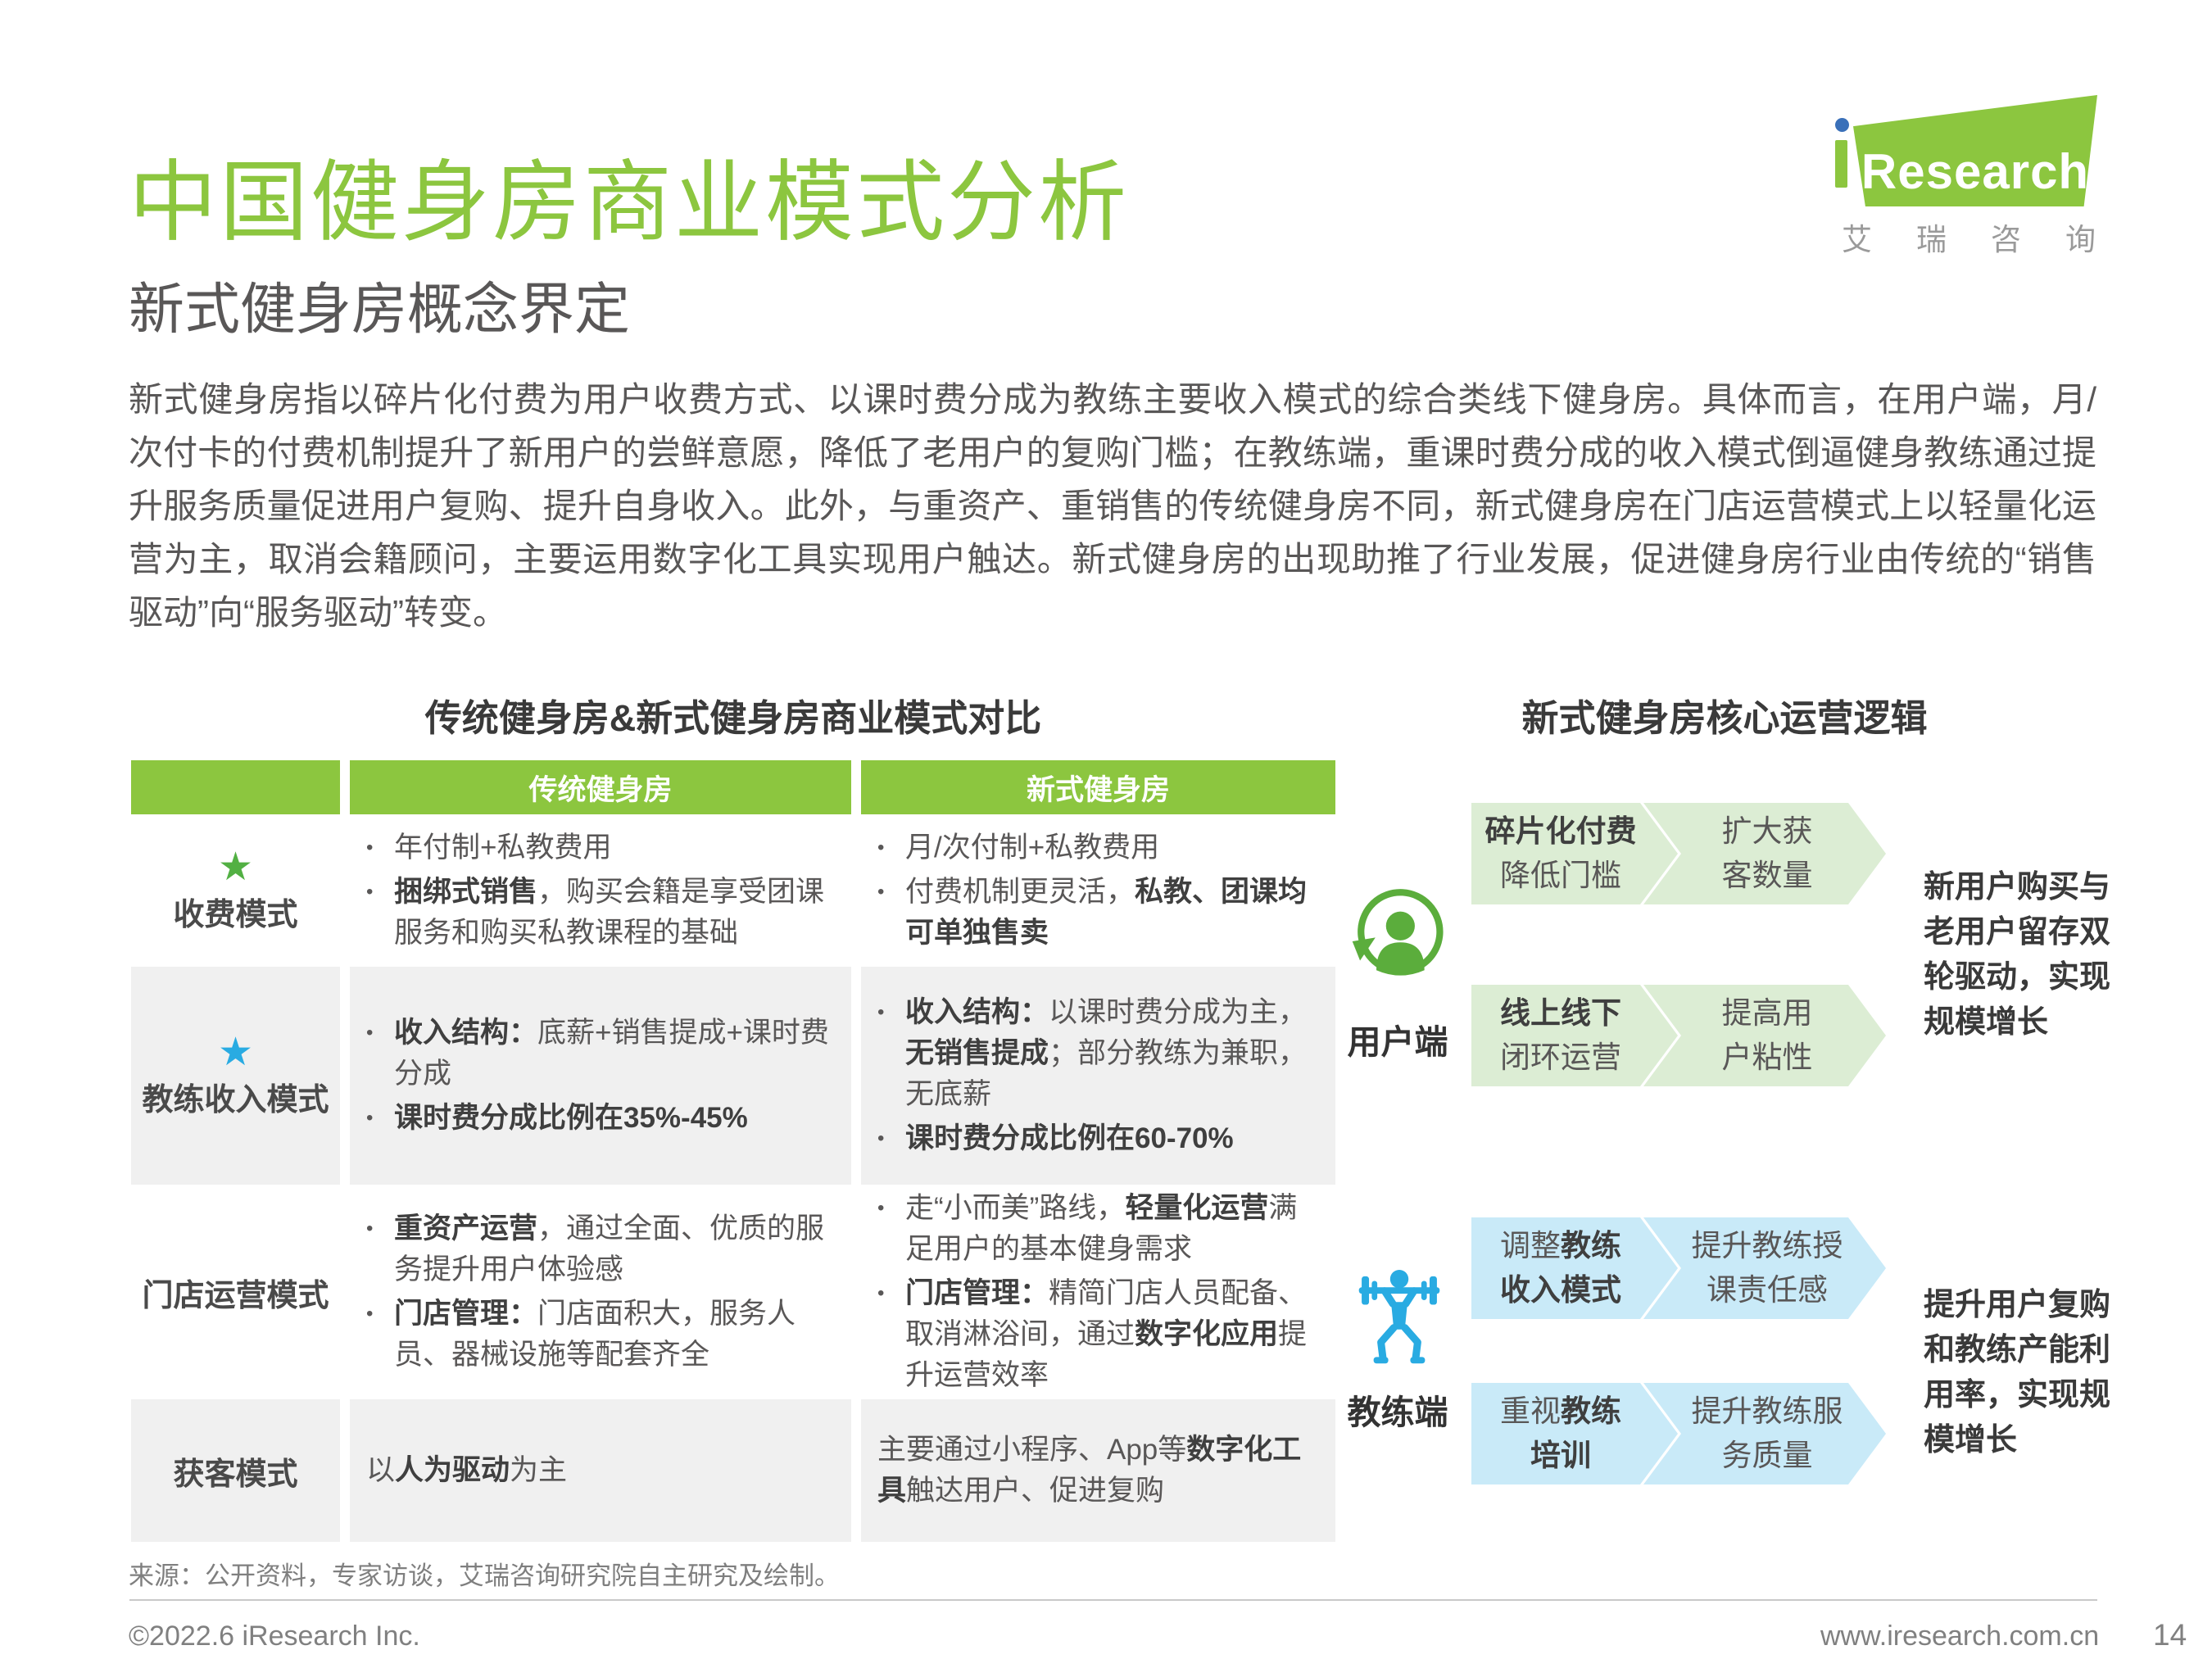  What do you see at coordinates (235, 787) in the screenshot?
I see `header-cell-empty` at bounding box center [235, 787].